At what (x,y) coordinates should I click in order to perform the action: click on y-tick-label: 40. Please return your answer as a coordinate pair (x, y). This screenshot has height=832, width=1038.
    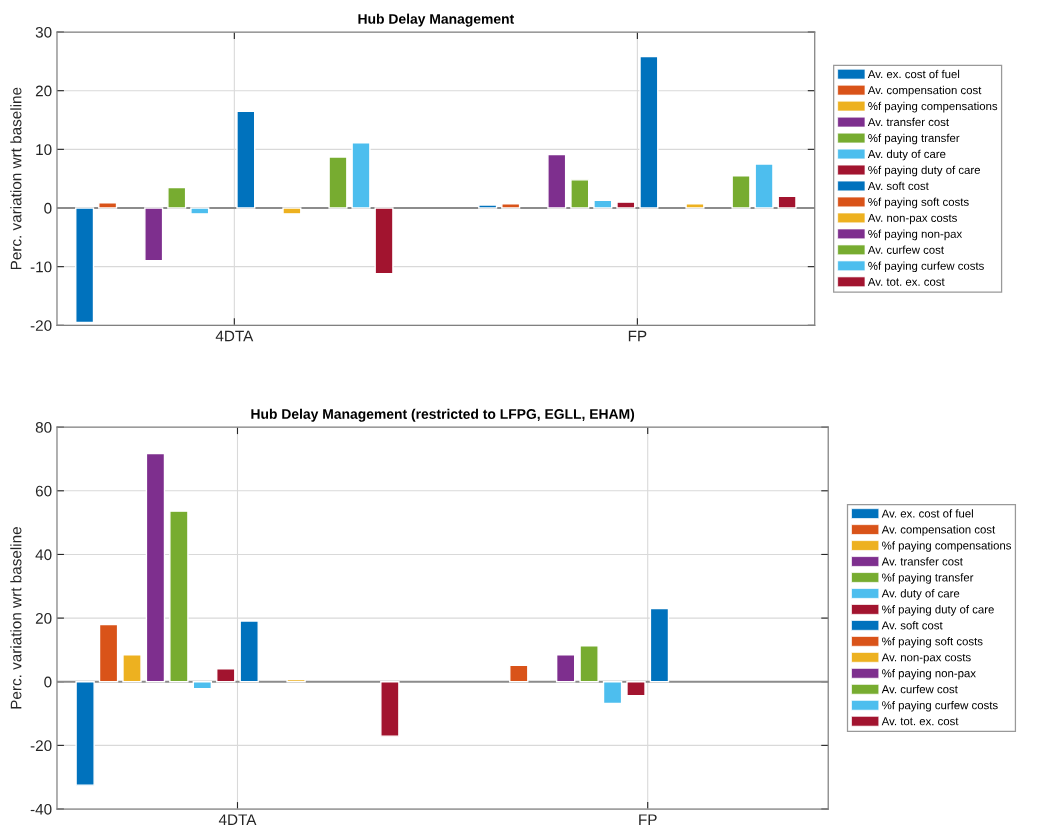
    Looking at the image, I should click on (43, 555).